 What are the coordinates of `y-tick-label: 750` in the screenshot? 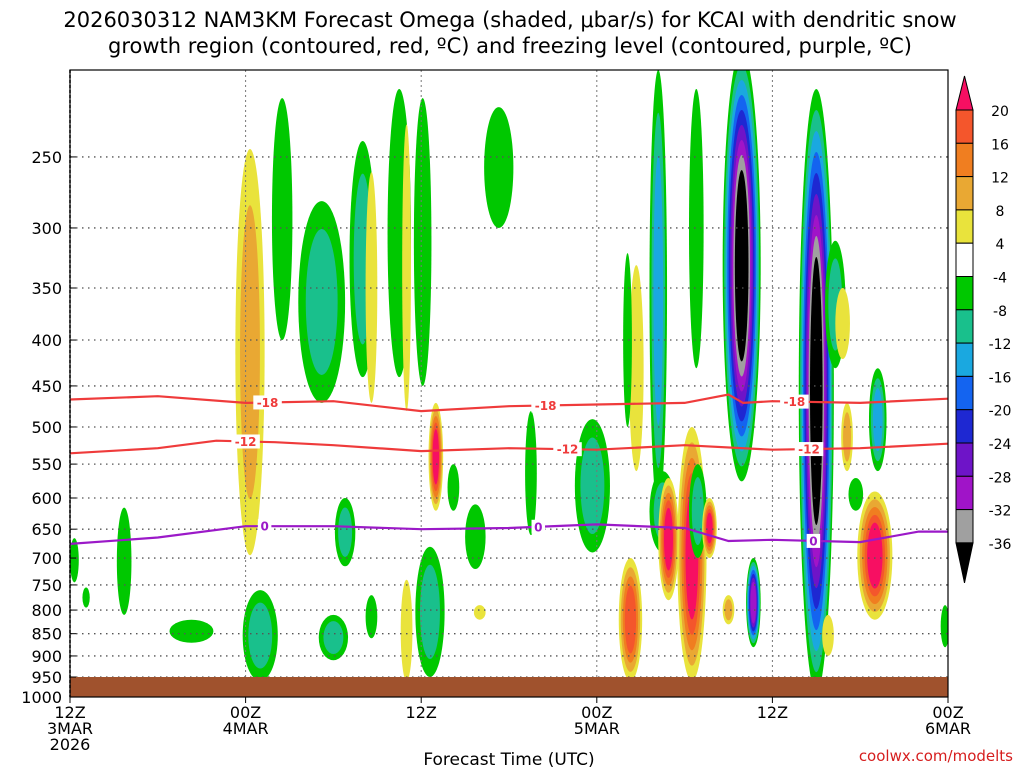 It's located at (46, 585).